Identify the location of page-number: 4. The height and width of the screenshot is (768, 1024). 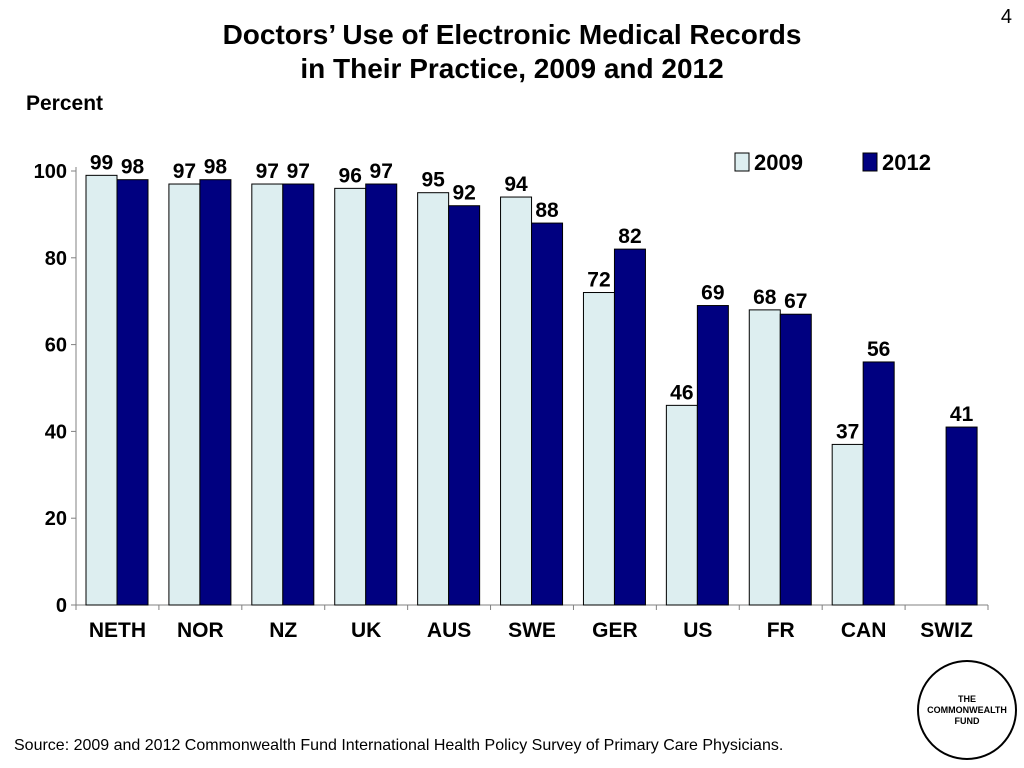
(1006, 17).